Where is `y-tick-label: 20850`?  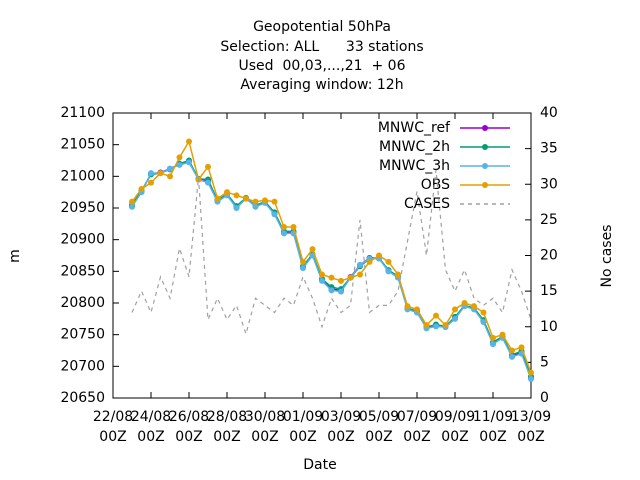 y-tick-label: 20850 is located at coordinates (82, 271).